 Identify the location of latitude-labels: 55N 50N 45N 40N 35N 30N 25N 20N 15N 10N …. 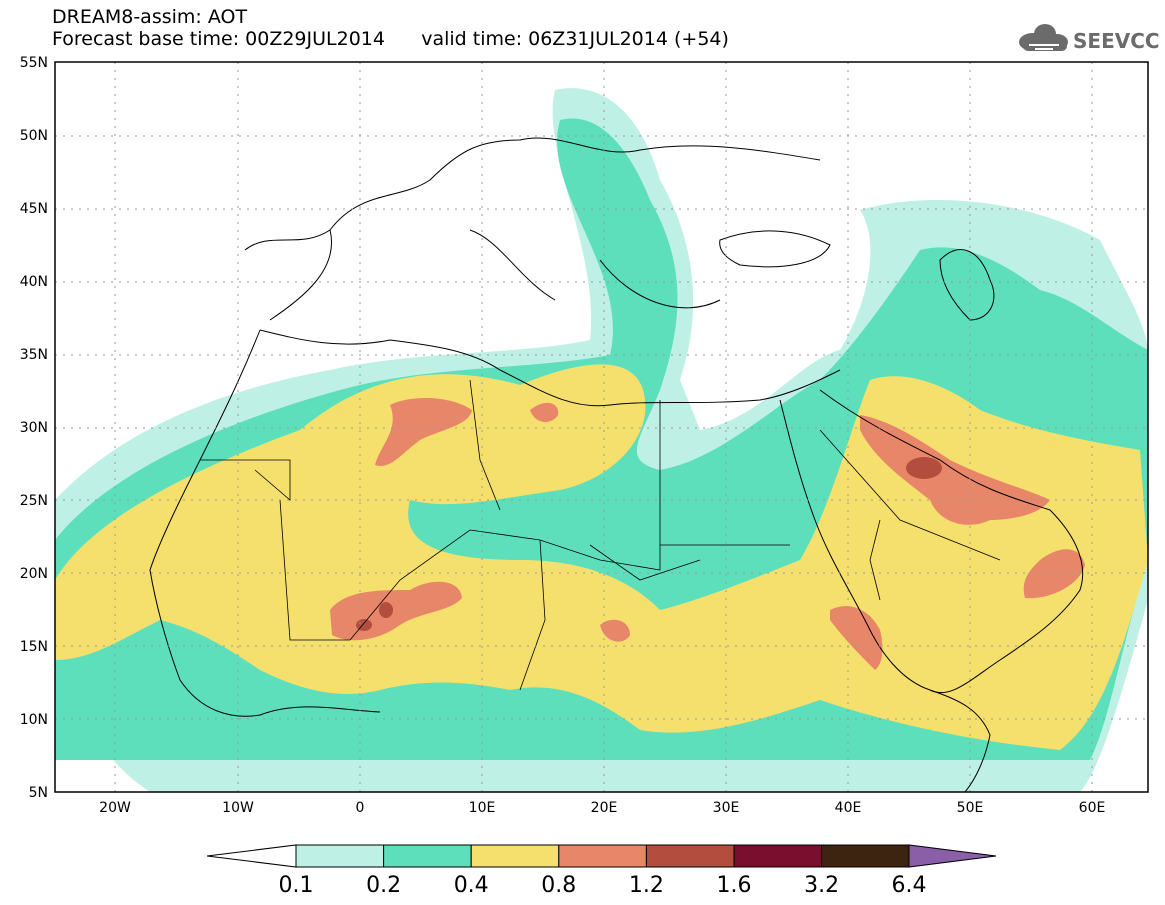
(34, 428).